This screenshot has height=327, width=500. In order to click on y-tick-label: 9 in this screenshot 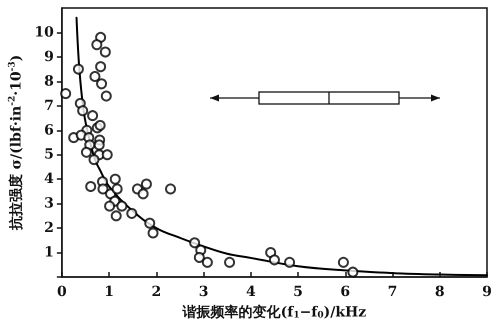, I will do `click(49, 56)`.